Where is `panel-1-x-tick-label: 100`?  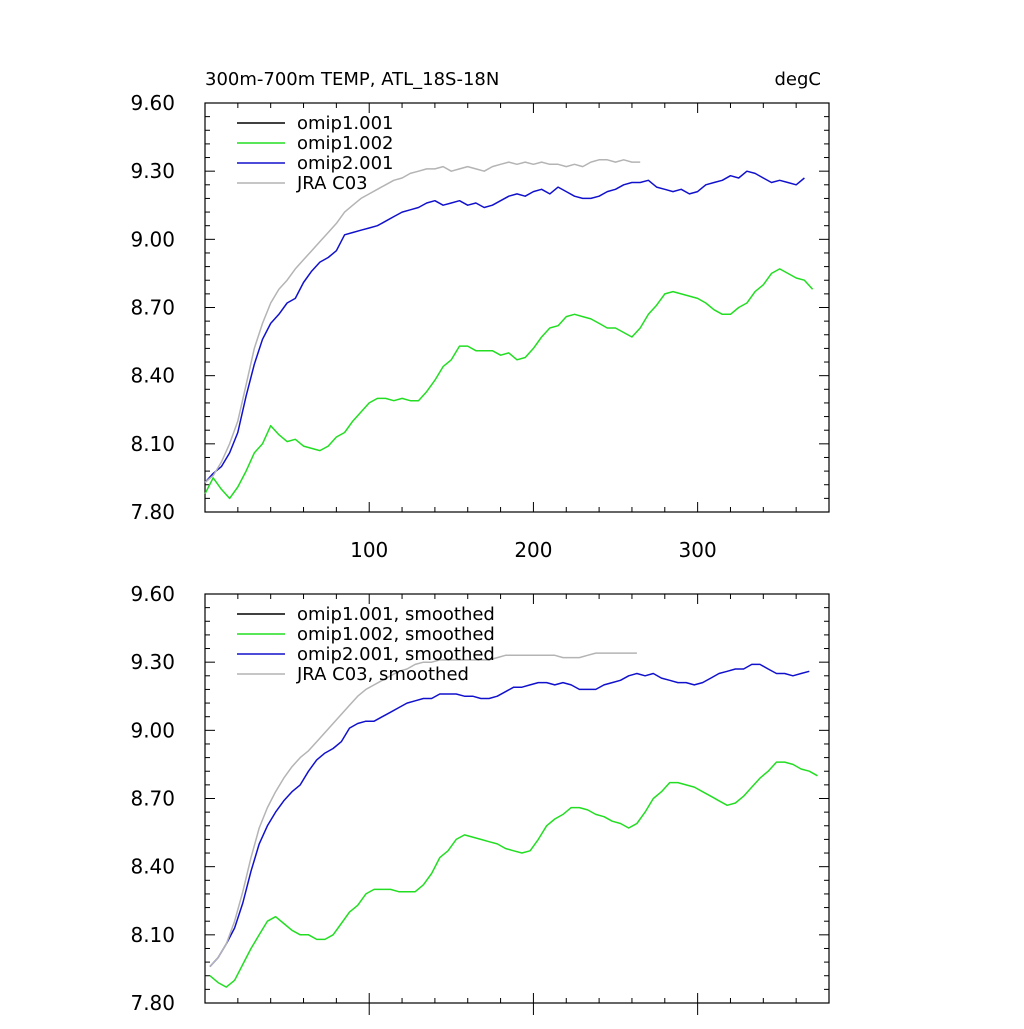 panel-1-x-tick-label: 100 is located at coordinates (369, 550).